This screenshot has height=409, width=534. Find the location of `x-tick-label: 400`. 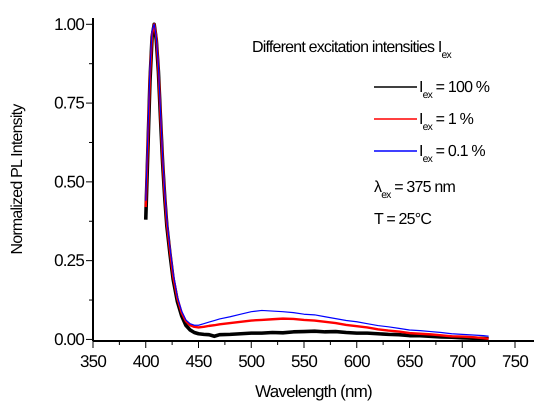

x-tick-label: 400 is located at coordinates (146, 361).